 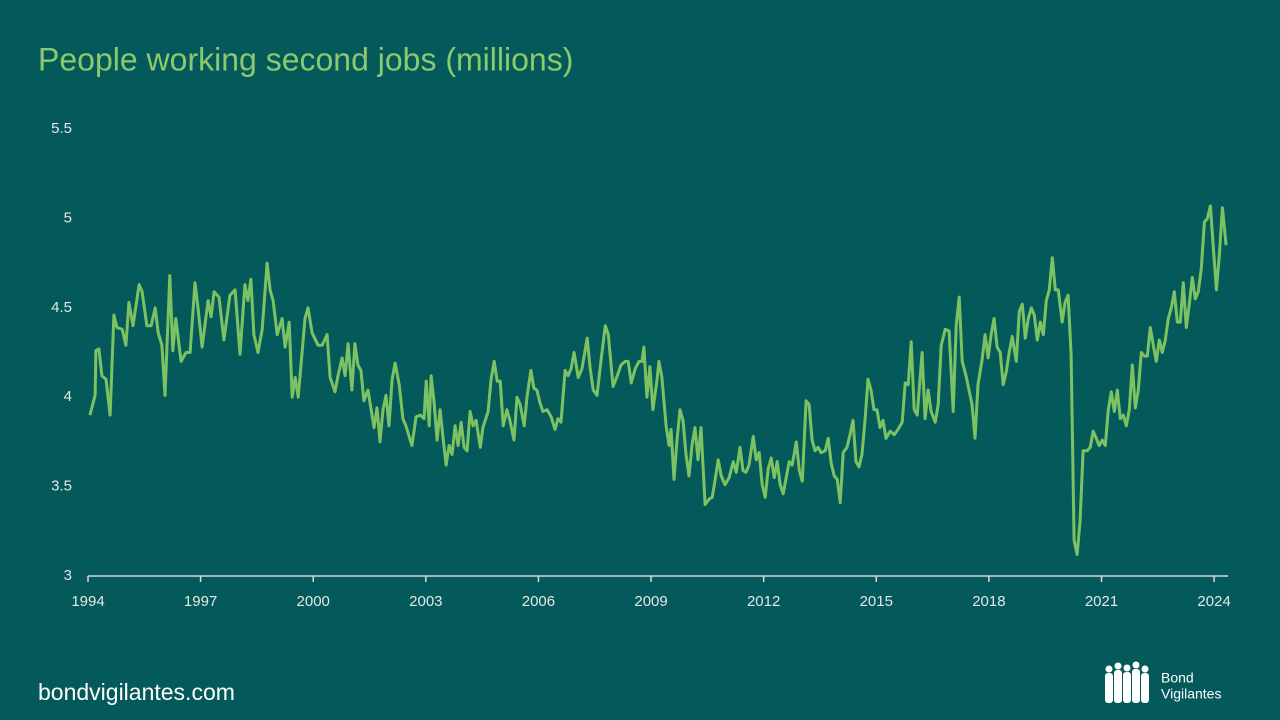 I want to click on y-tick-label: 4.5, so click(x=61, y=307).